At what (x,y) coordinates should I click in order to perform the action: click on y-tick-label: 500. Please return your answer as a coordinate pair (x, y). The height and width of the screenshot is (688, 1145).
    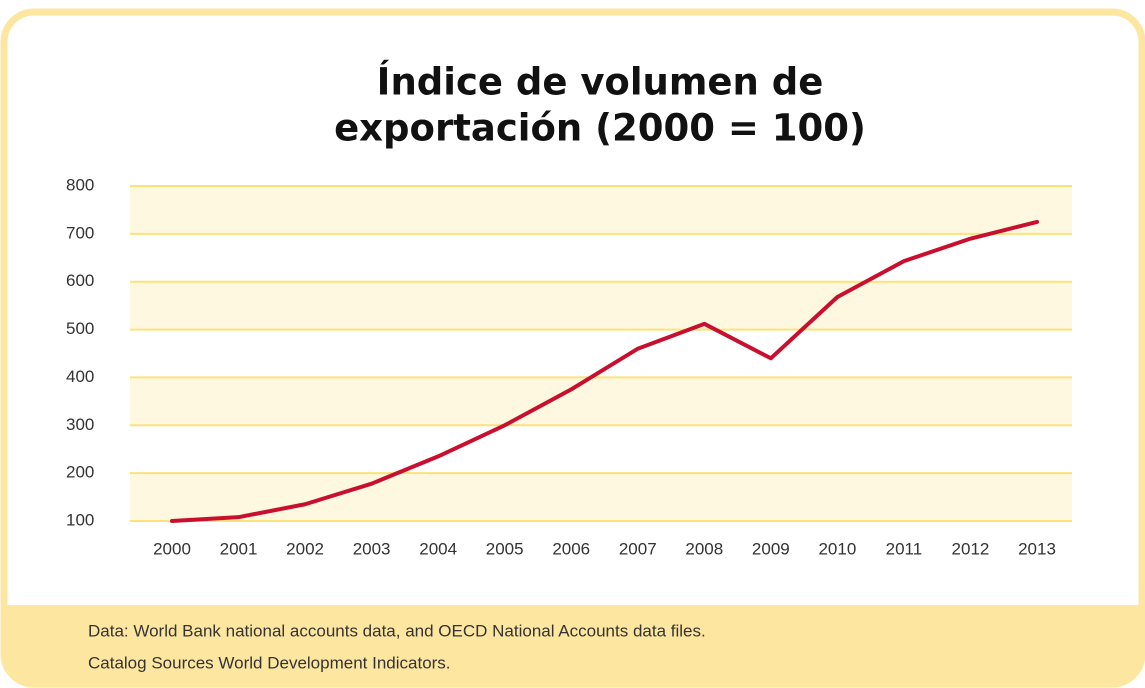
    Looking at the image, I should click on (80, 328).